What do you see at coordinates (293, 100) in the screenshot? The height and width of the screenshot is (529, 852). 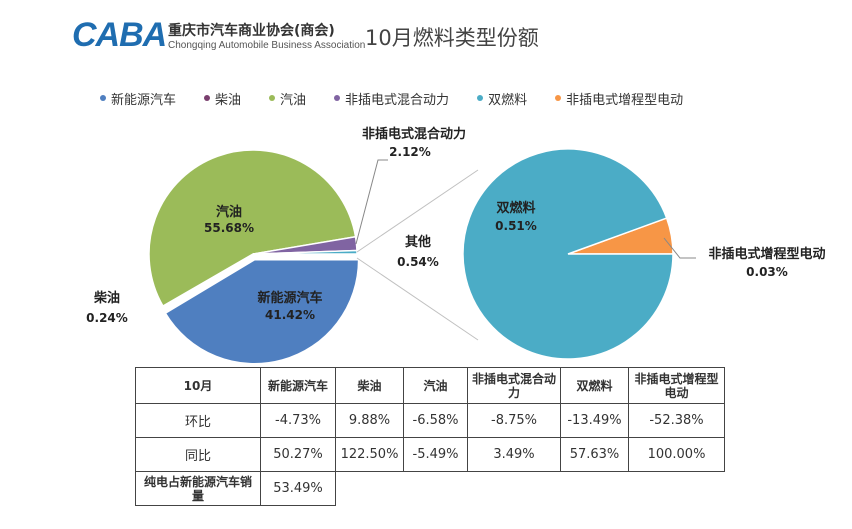 I see `legend-label: 汽油` at bounding box center [293, 100].